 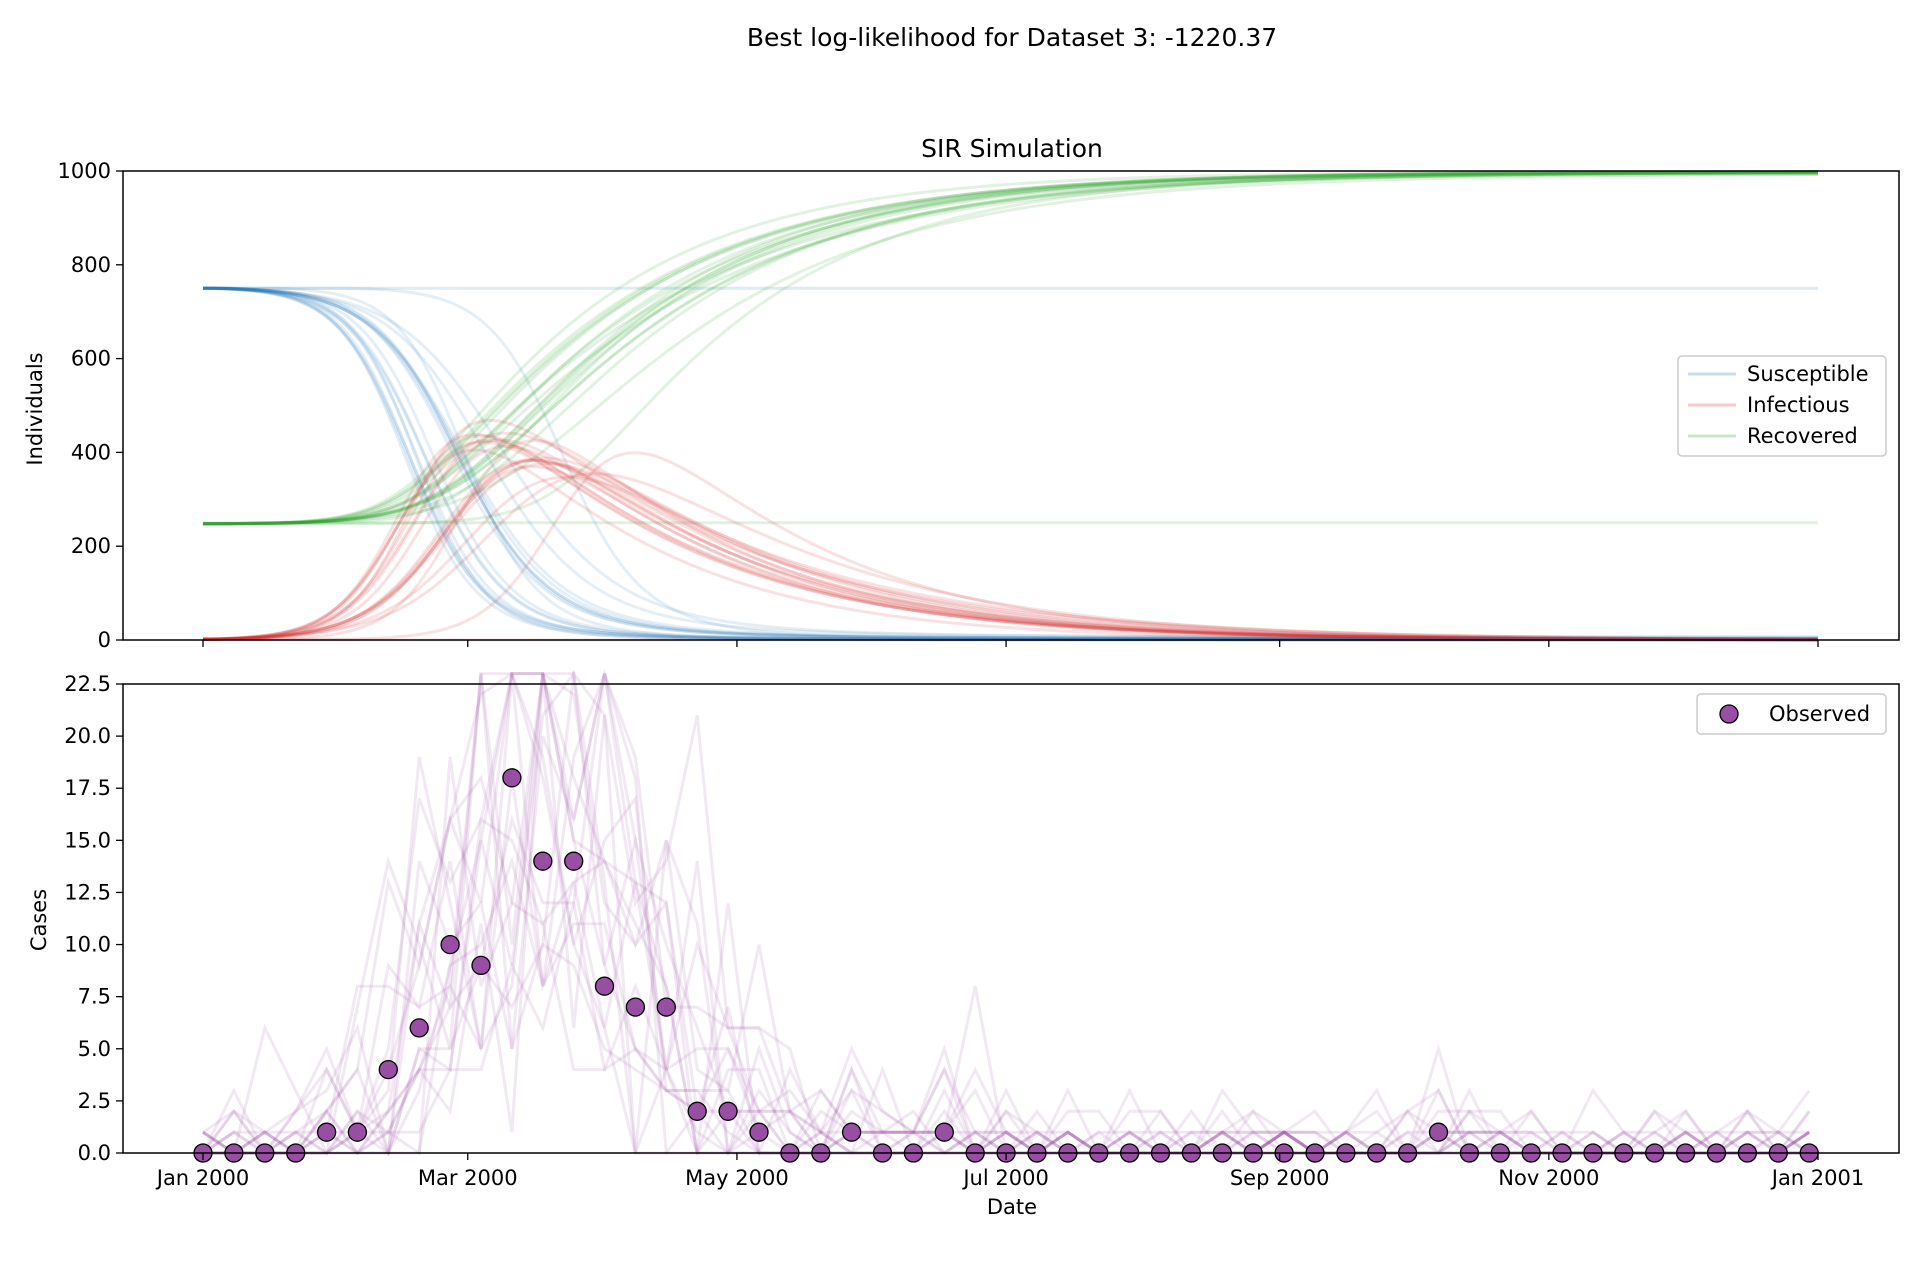 What do you see at coordinates (35, 408) in the screenshot?
I see `top-y-axis-label: Individuals` at bounding box center [35, 408].